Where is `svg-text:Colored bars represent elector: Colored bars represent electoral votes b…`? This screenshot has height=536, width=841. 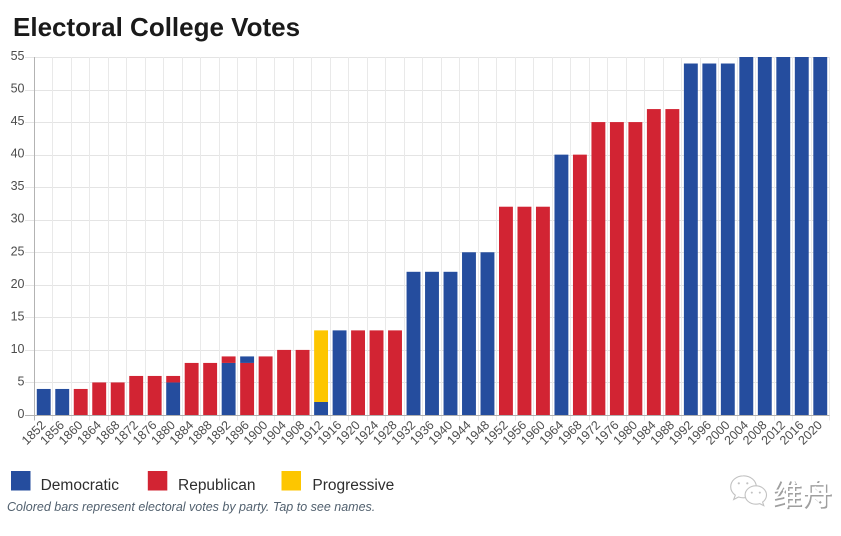
svg-text:Colored bars represent elector: Colored bars represent electoral votes b… is located at coordinates (191, 507).